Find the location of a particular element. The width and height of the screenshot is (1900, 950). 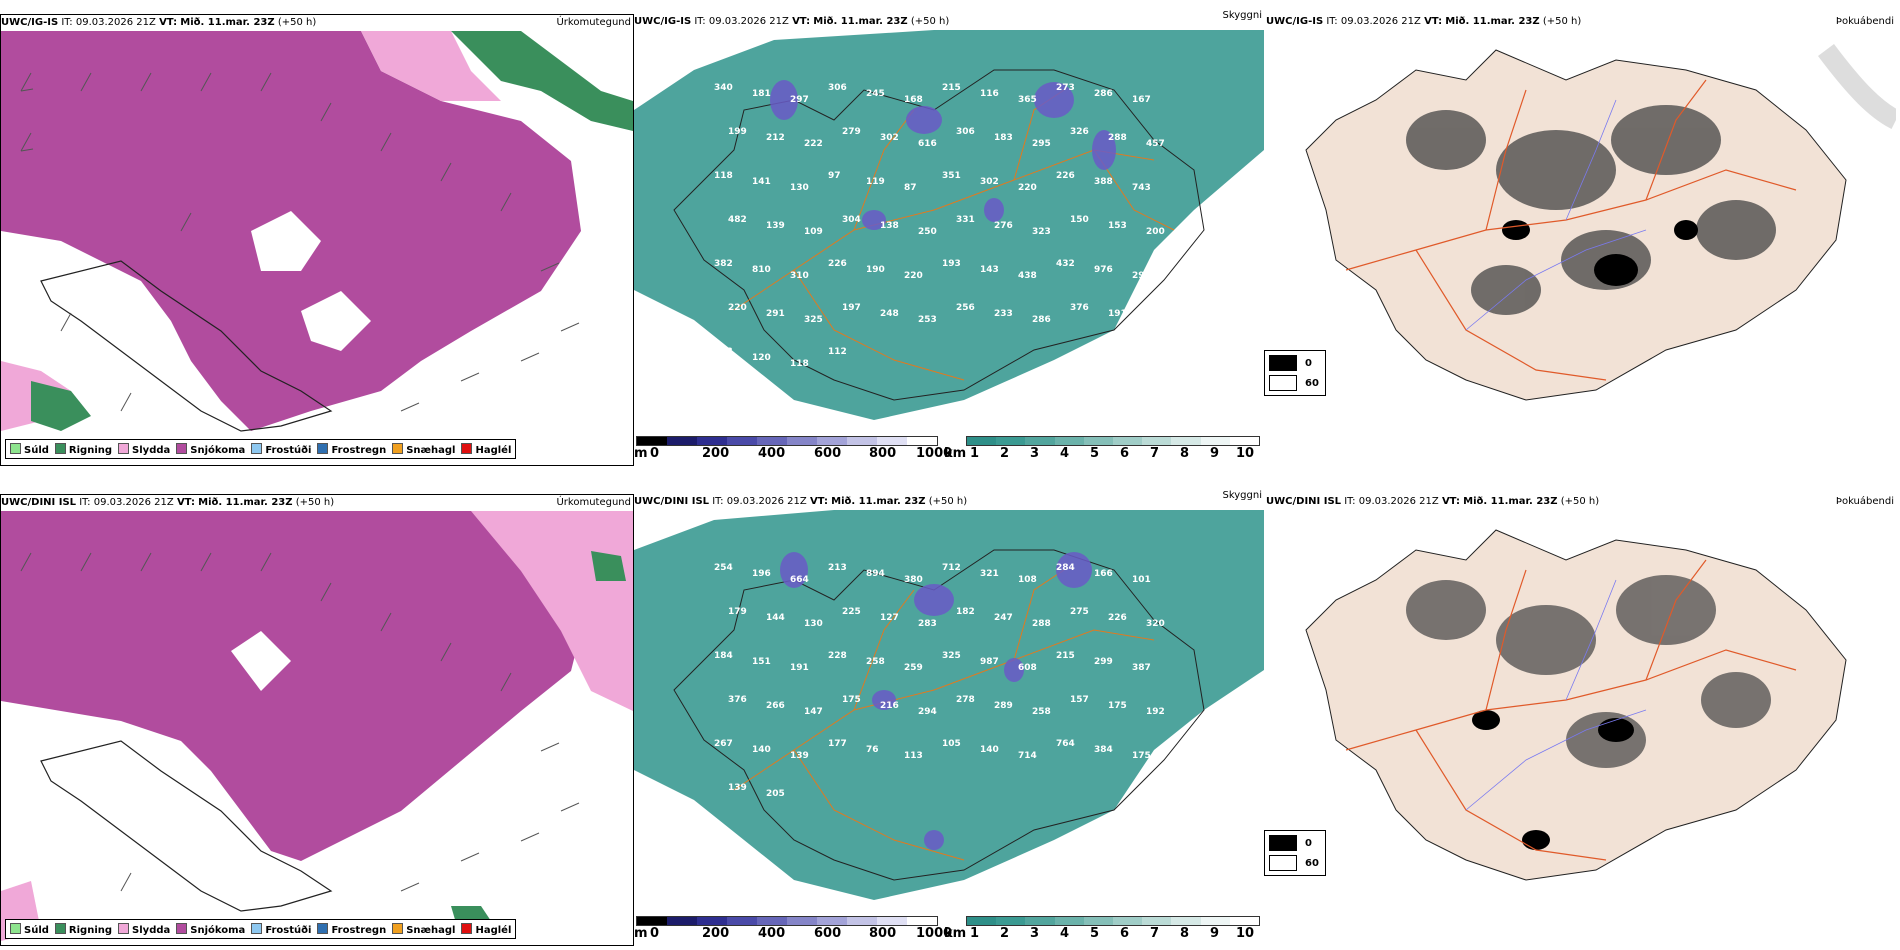

visibility-value-label: 197 is located at coordinates (851, 308).